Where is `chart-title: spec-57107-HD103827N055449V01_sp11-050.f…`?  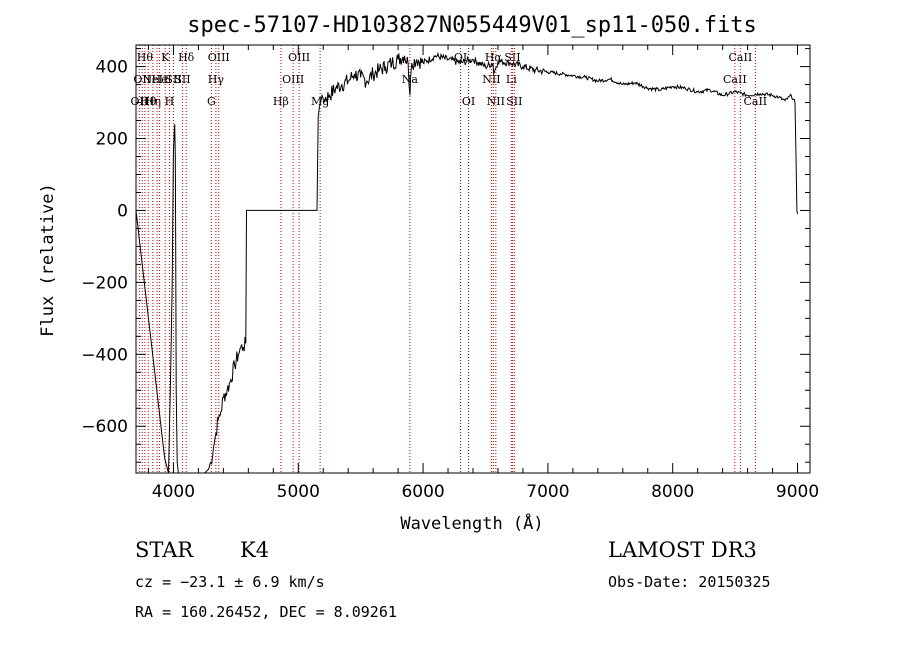 chart-title: spec-57107-HD103827N055449V01_sp11-050.f… is located at coordinates (472, 25).